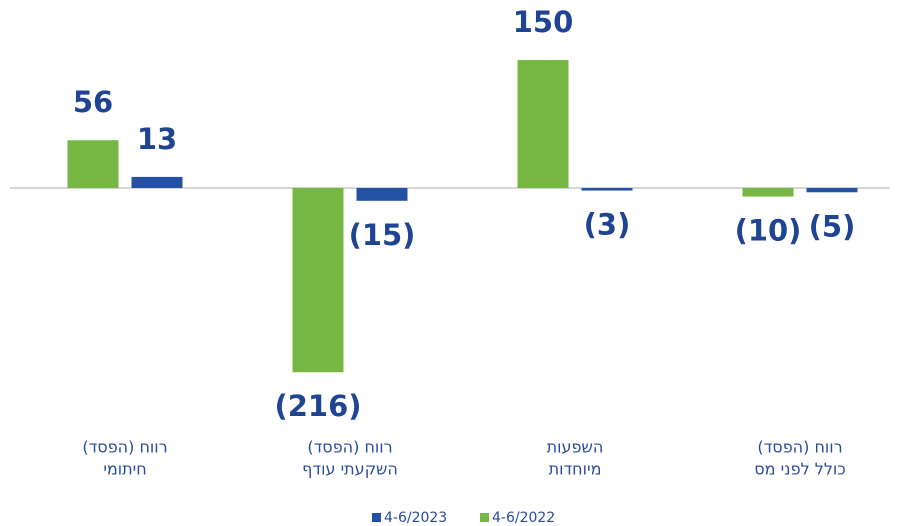 Image resolution: width=901 pixels, height=526 pixels. What do you see at coordinates (317, 406) in the screenshot?
I see `value-label: (216)` at bounding box center [317, 406].